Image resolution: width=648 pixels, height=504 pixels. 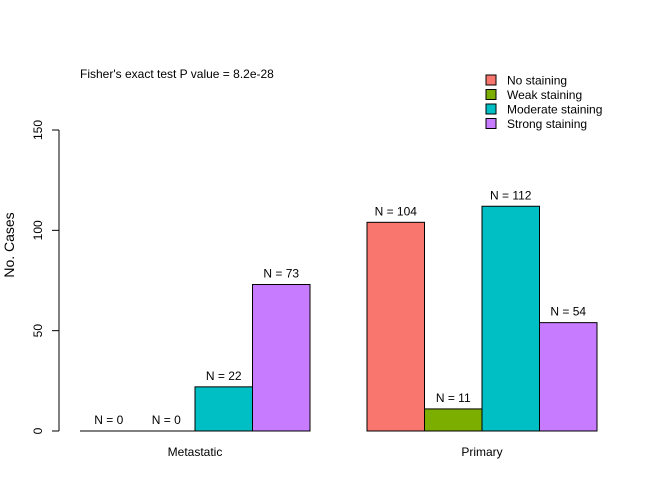 I want to click on y-axis: 0 50 100 150, so click(x=45, y=277).